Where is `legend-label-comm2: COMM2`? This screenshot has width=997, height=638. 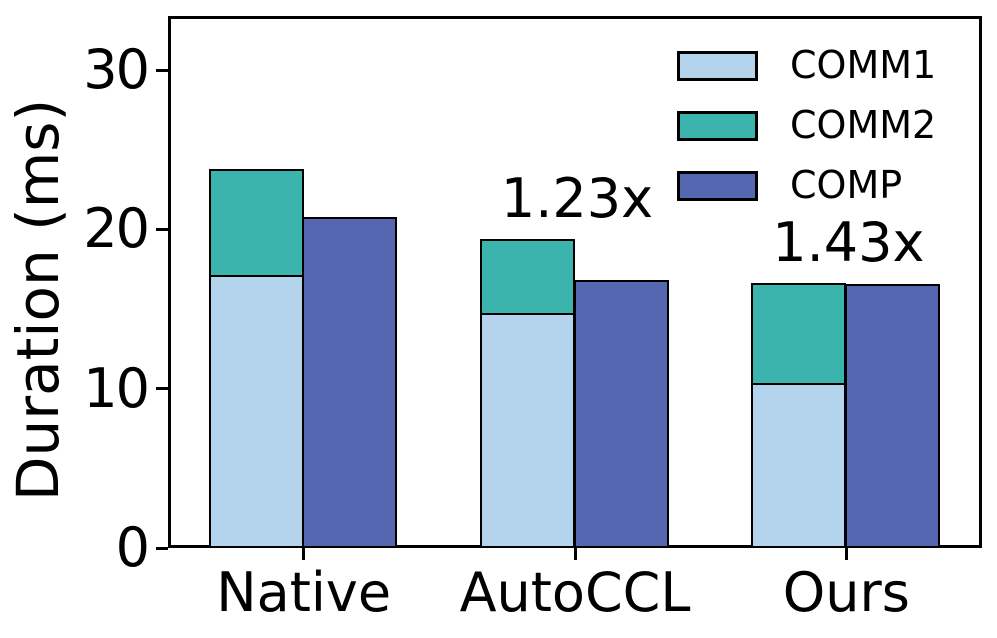 legend-label-comm2: COMM2 is located at coordinates (863, 125).